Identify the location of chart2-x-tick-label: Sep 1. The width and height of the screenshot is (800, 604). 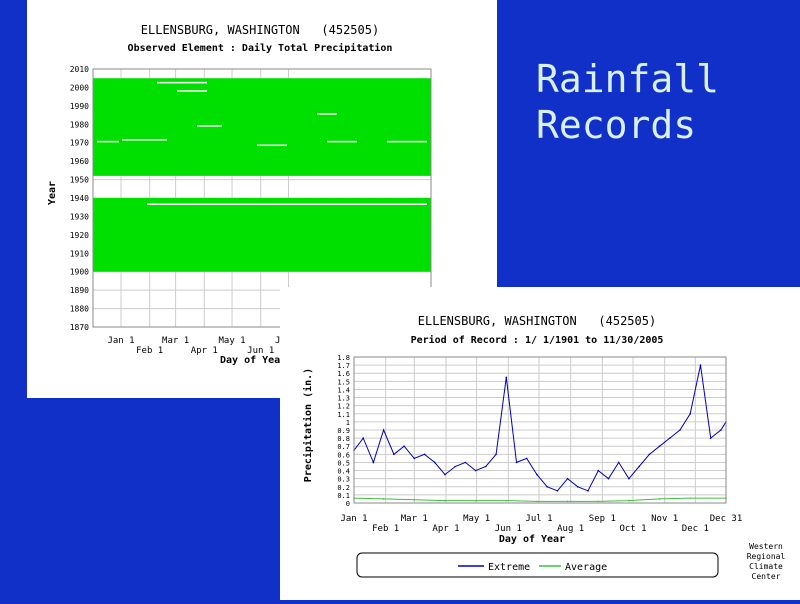
(602, 519).